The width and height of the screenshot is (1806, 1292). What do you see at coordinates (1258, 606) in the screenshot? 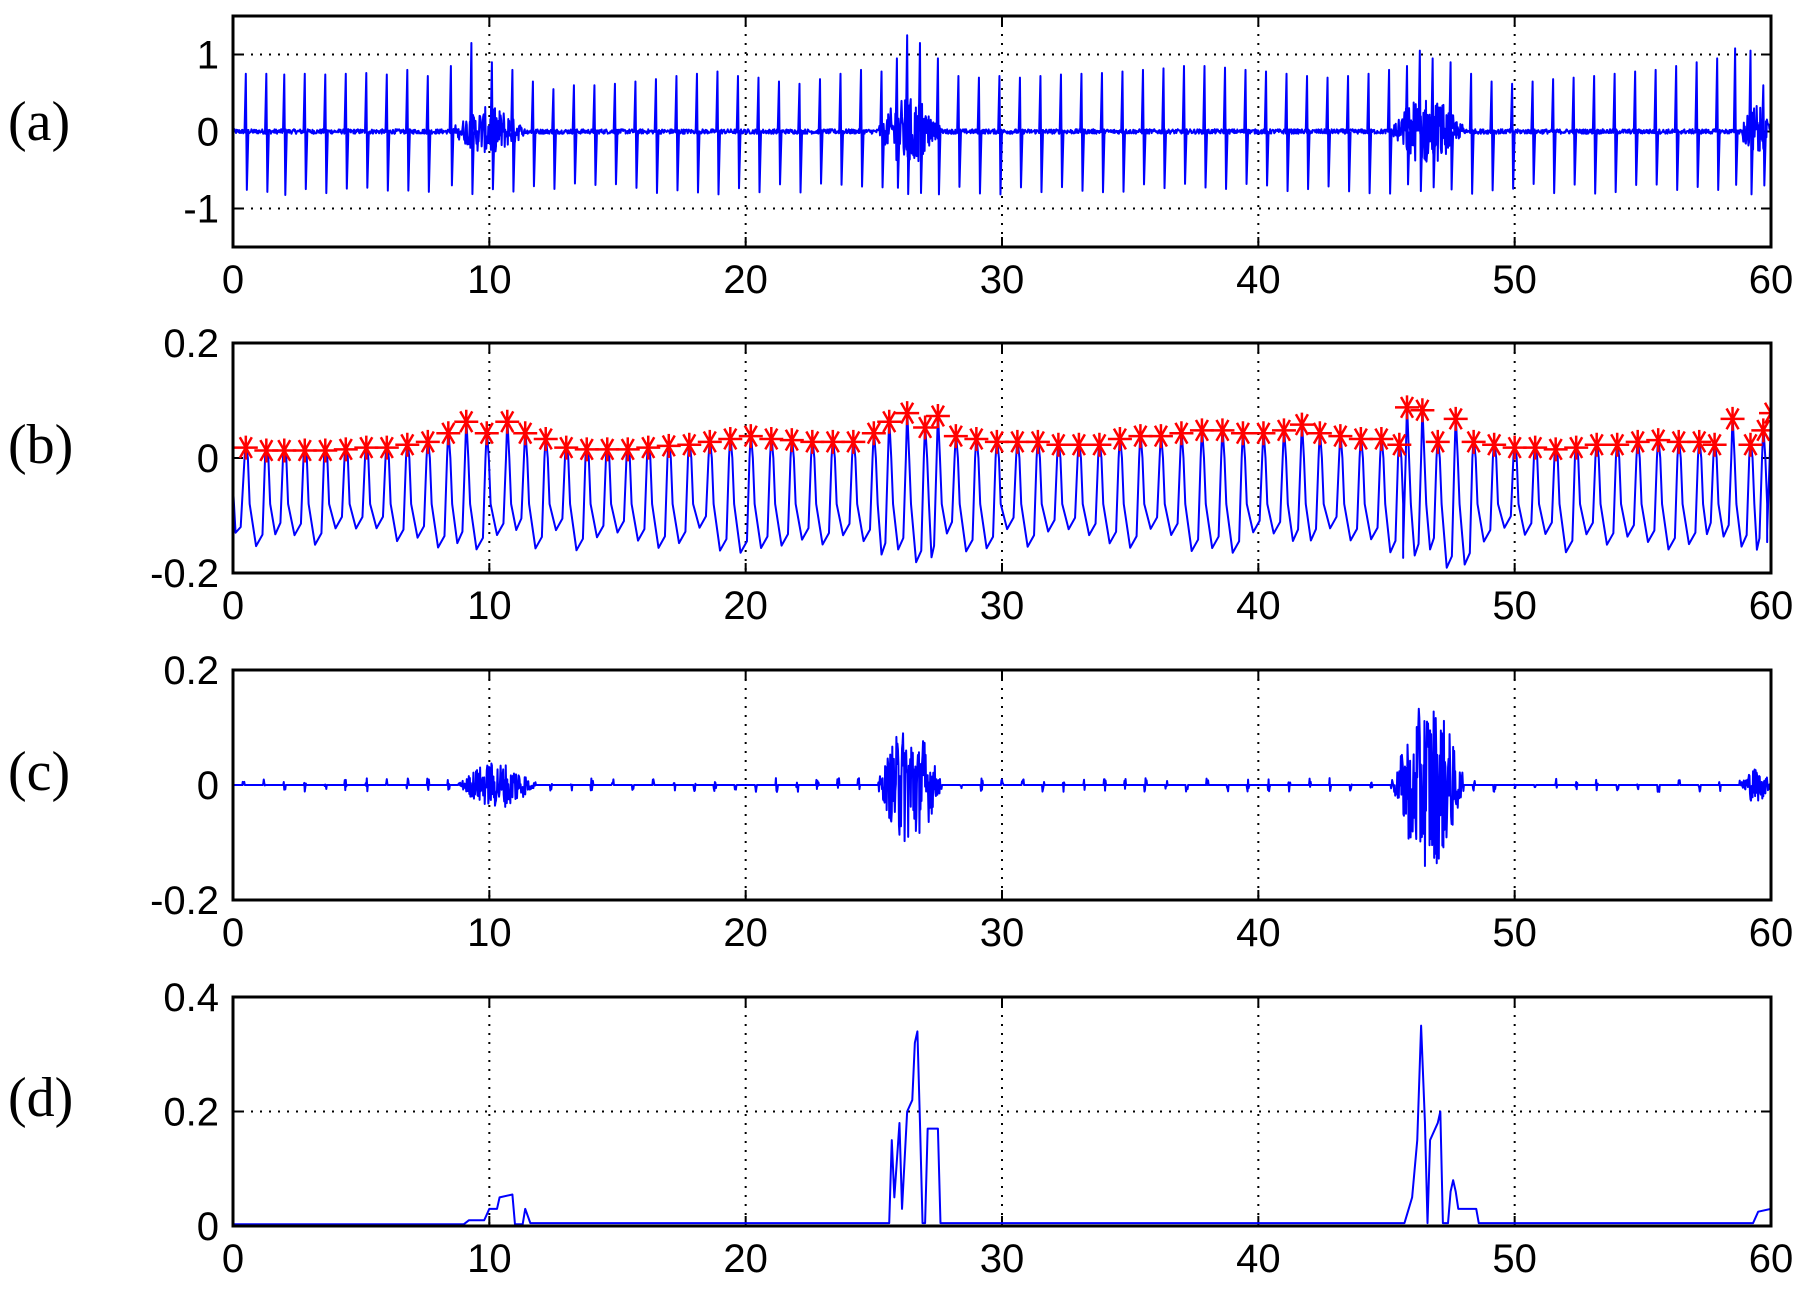
I see `x-tick-label: 40` at bounding box center [1258, 606].